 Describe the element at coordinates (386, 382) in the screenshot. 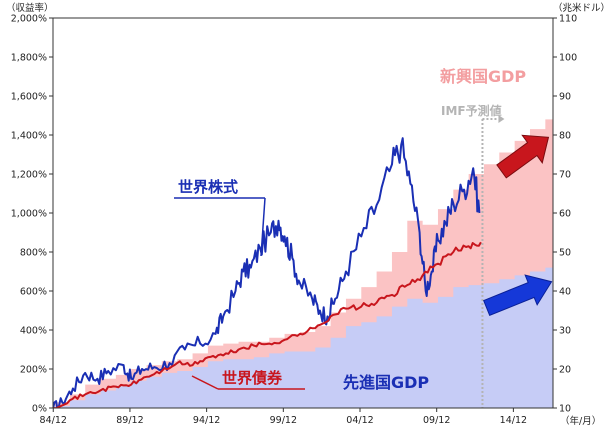

I see `advanced-gdp-label: 先進国GDP` at that location.